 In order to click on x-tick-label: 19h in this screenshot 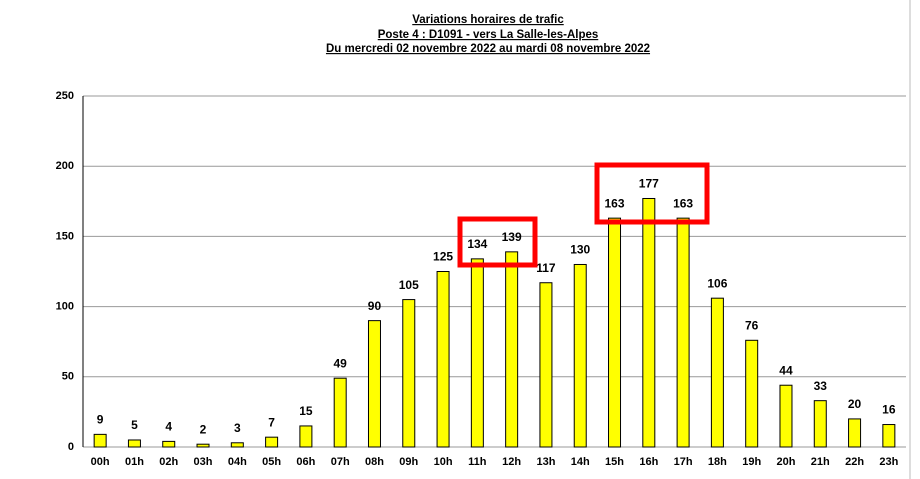, I will do `click(751, 462)`.